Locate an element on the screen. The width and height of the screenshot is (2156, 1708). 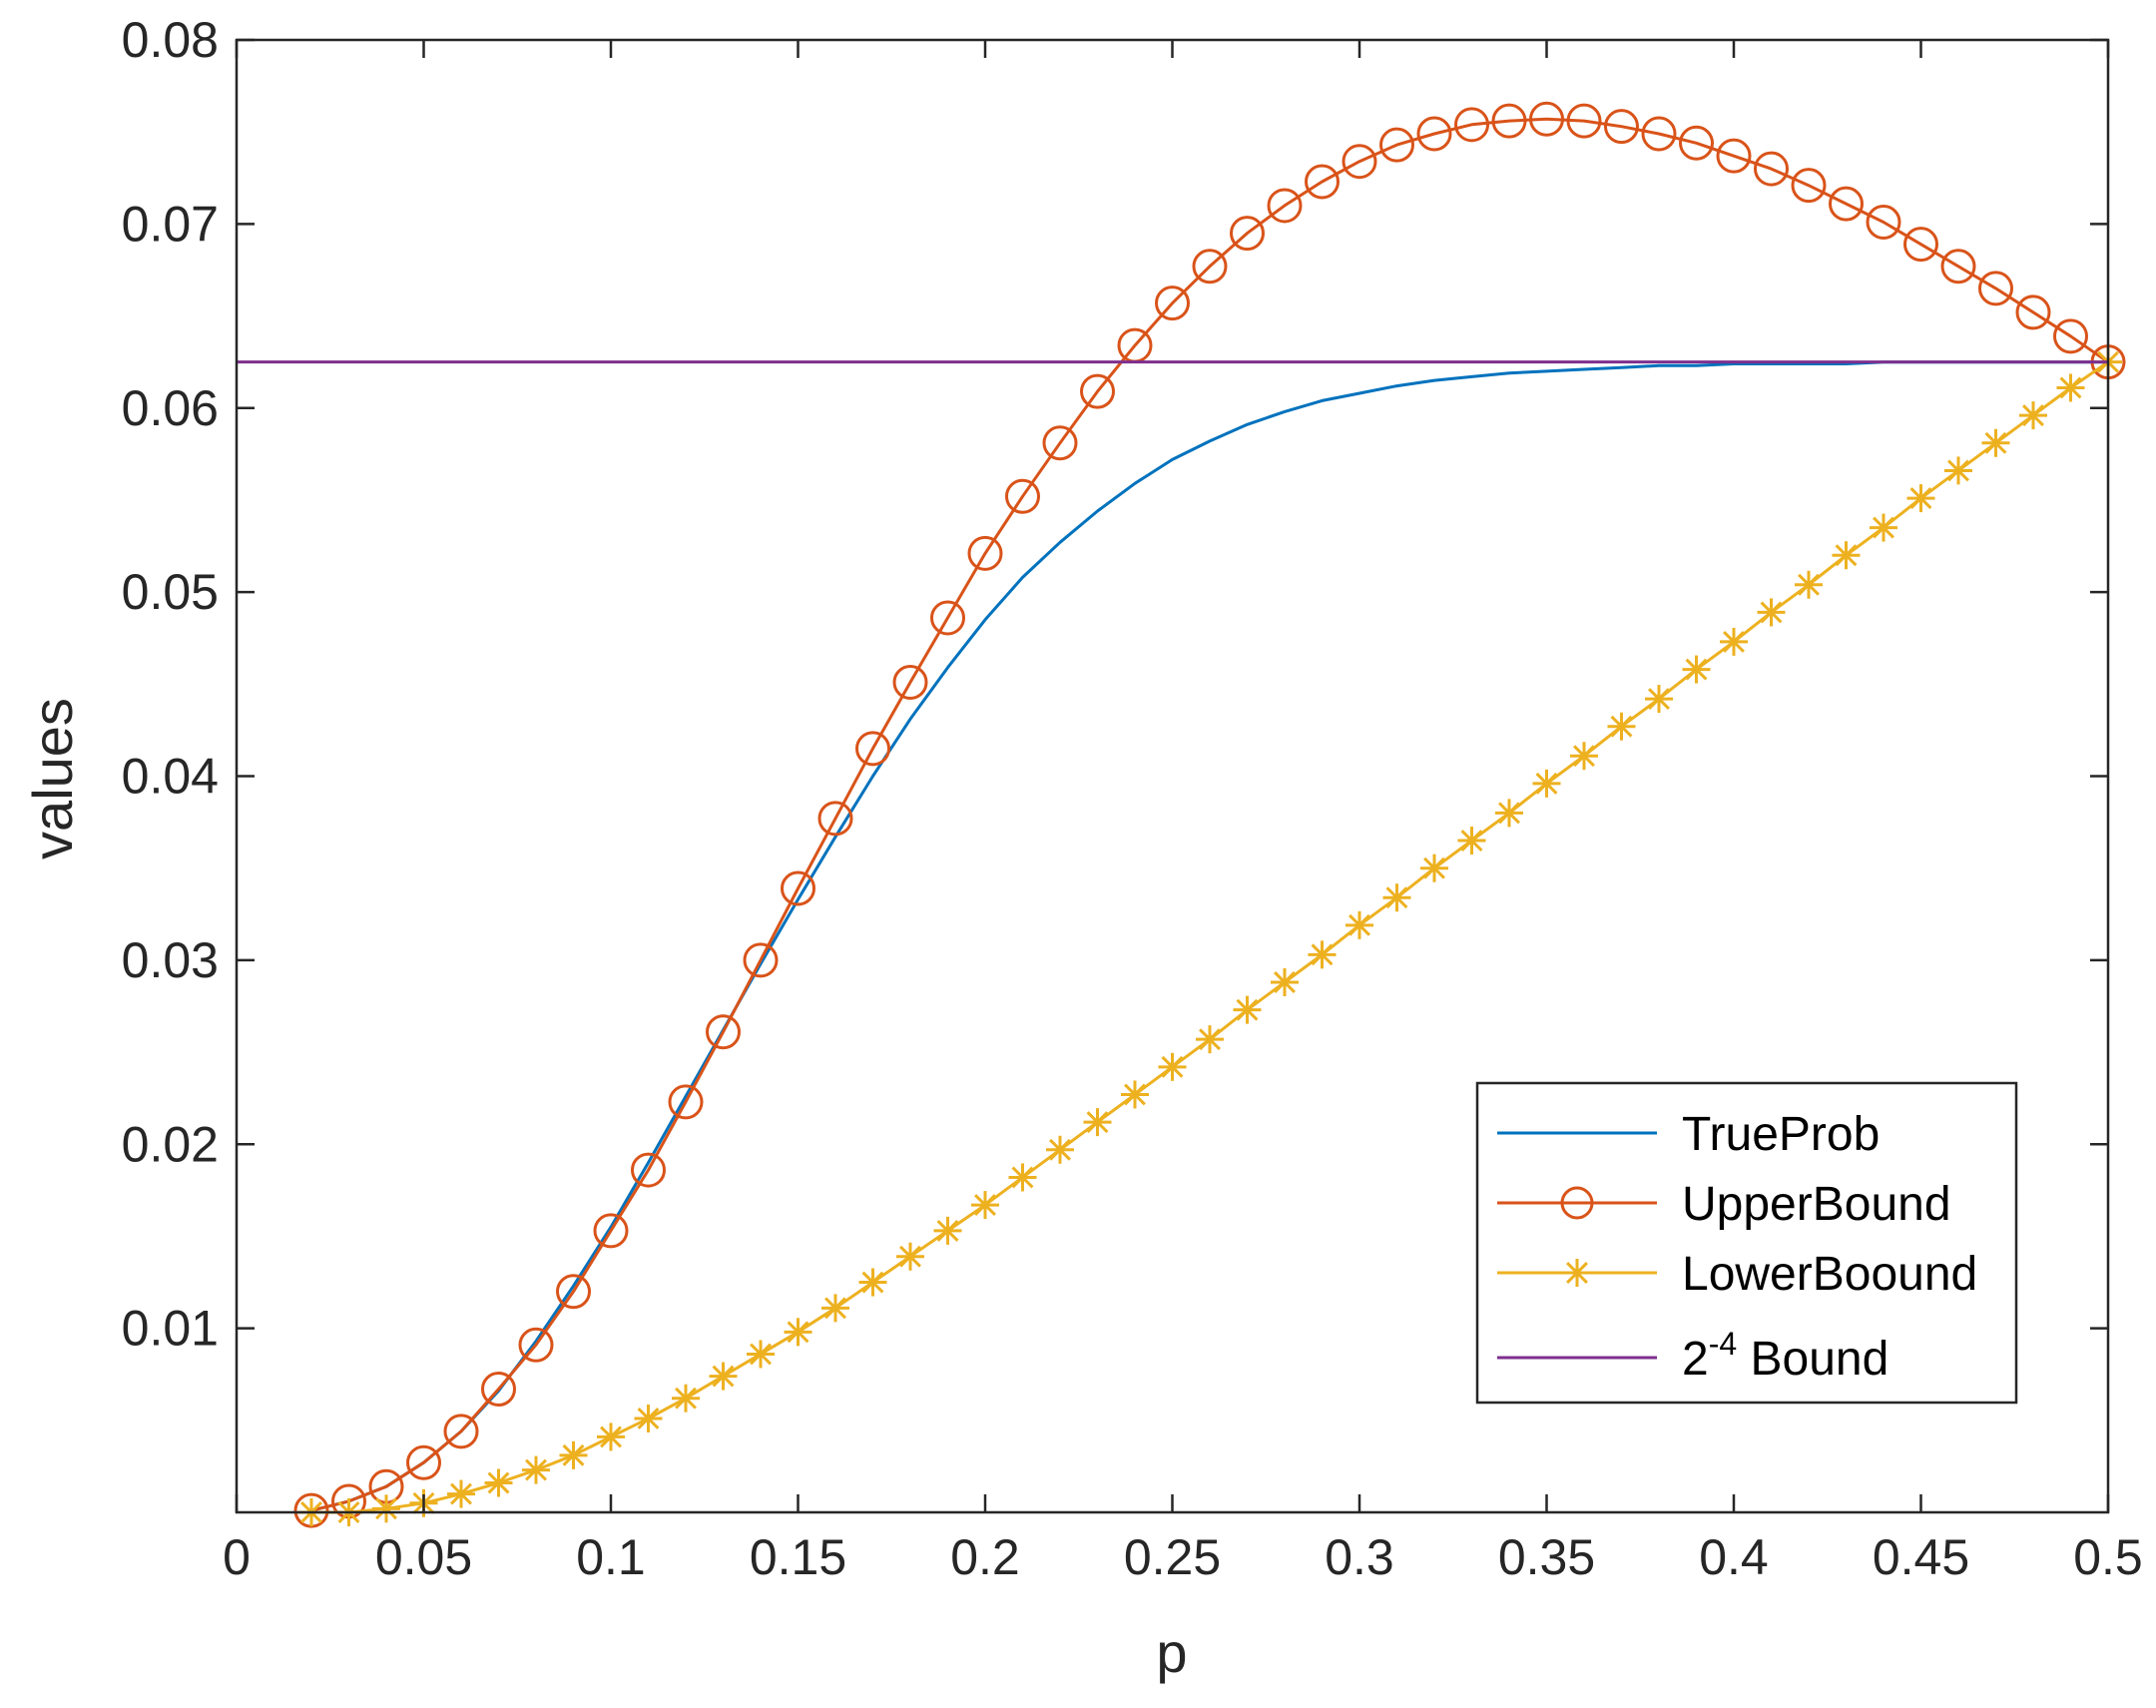
y-tick-label: 0.06 is located at coordinates (170, 408).